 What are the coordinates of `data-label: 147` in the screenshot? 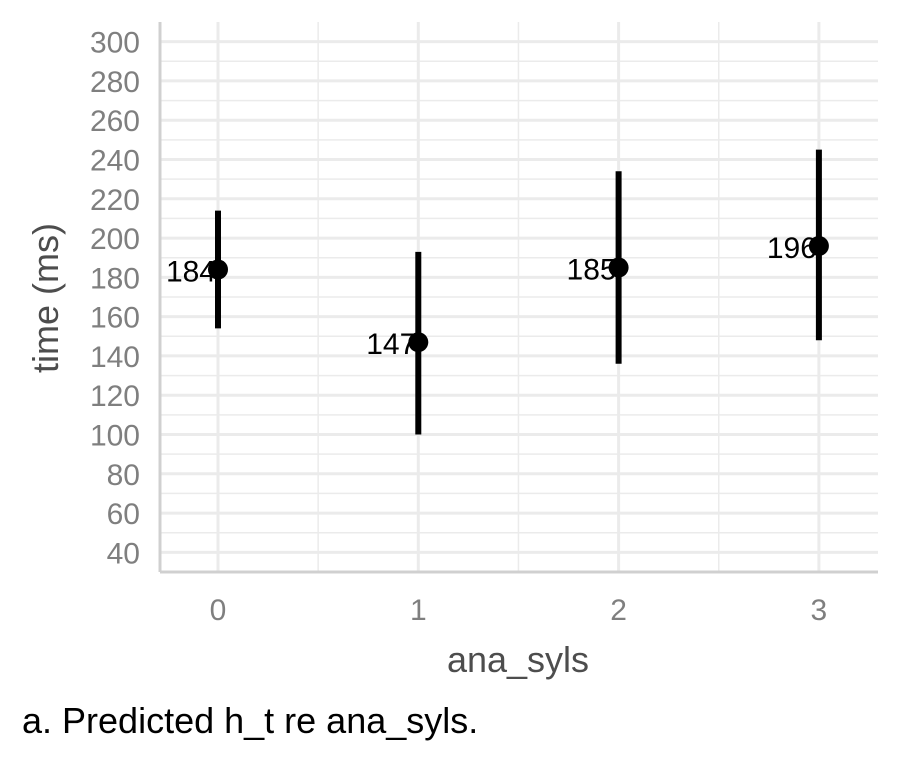 It's located at (391, 344).